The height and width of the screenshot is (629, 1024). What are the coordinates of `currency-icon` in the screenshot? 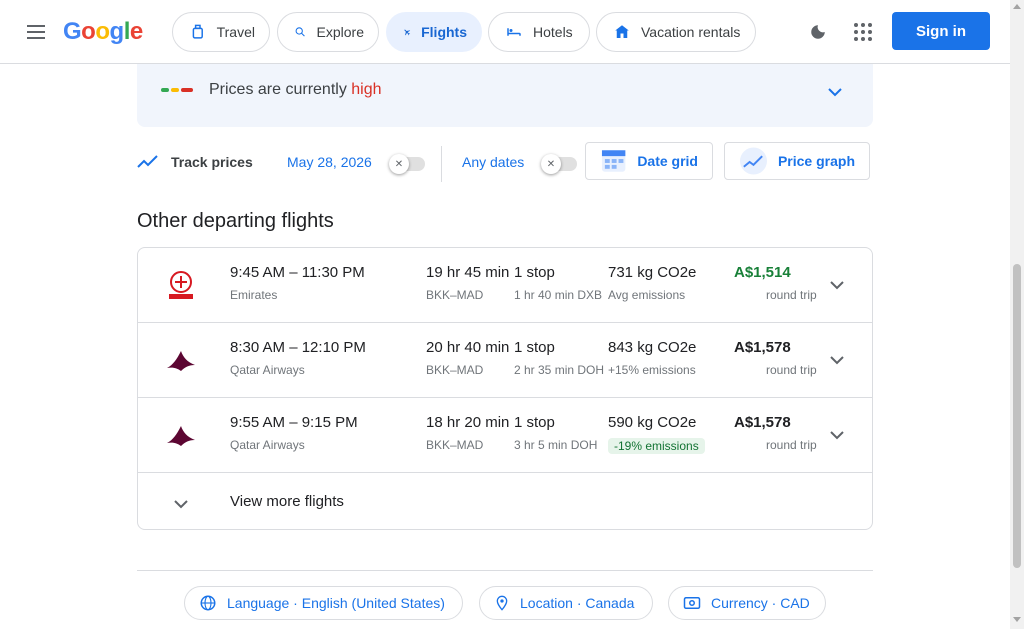 It's located at (692, 603).